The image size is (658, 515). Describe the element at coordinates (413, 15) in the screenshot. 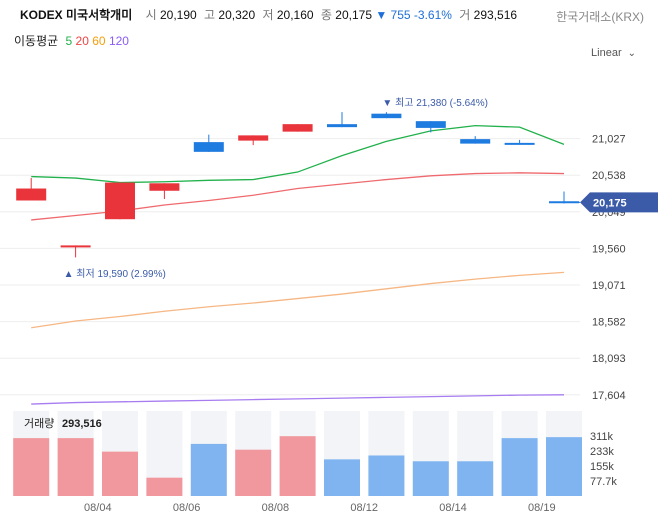

I see `change-value: ▼ 755 -3.61%` at that location.